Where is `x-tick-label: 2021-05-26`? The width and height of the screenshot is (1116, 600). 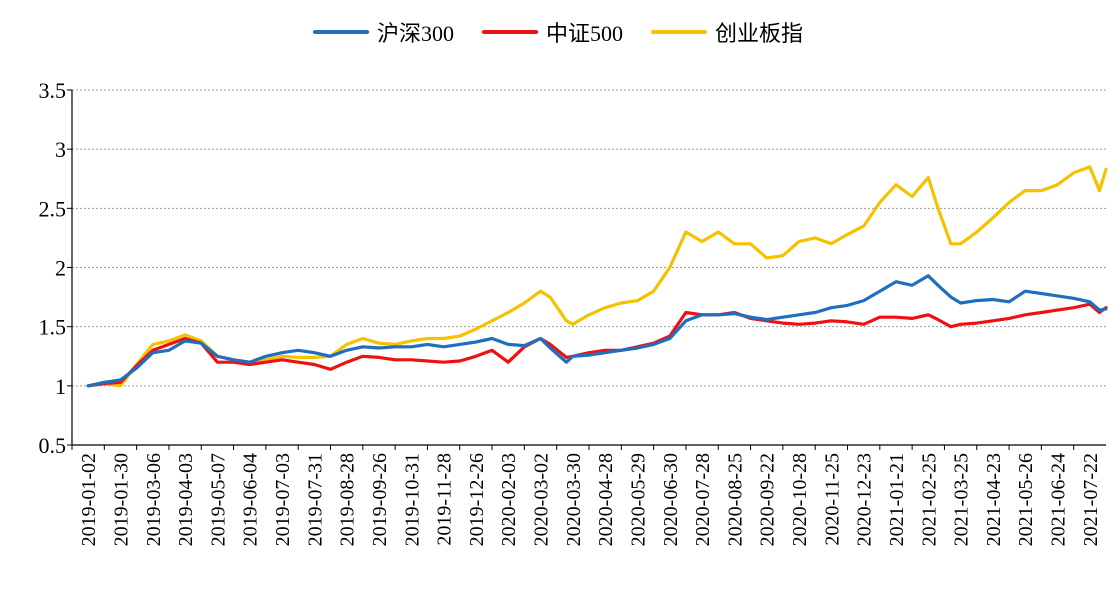
x-tick-label: 2021-05-26 is located at coordinates (1026, 499).